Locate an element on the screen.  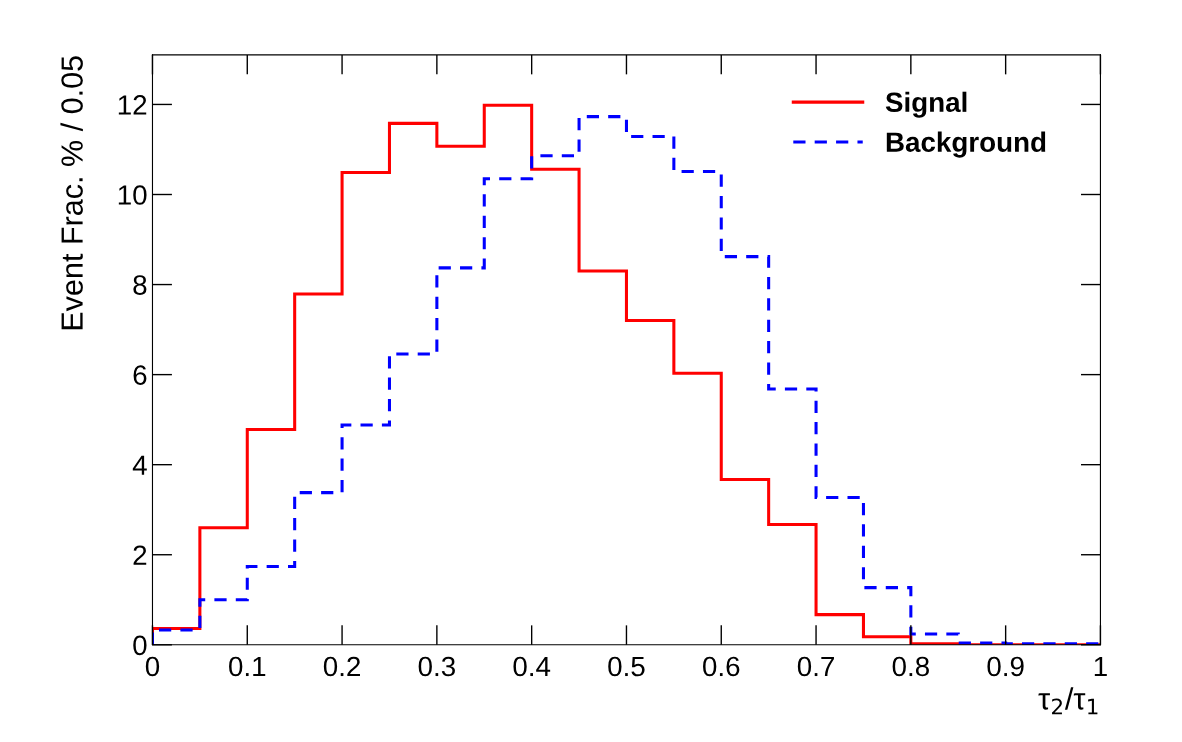
x-tick-label: 0.7 is located at coordinates (815, 666).